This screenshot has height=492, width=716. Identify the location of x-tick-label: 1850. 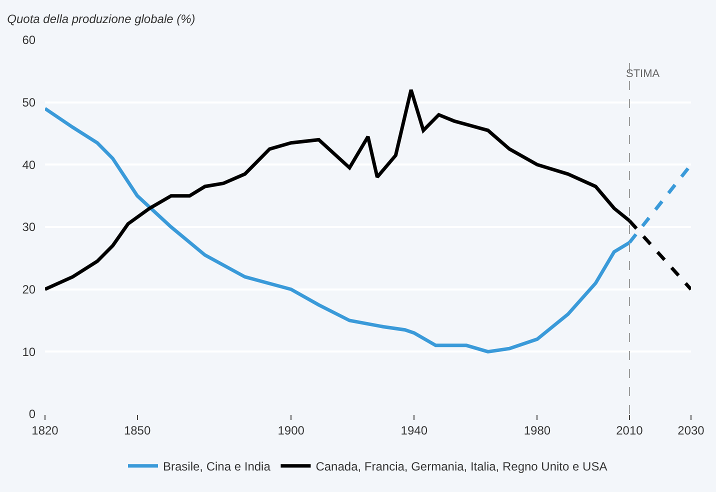
(137, 430).